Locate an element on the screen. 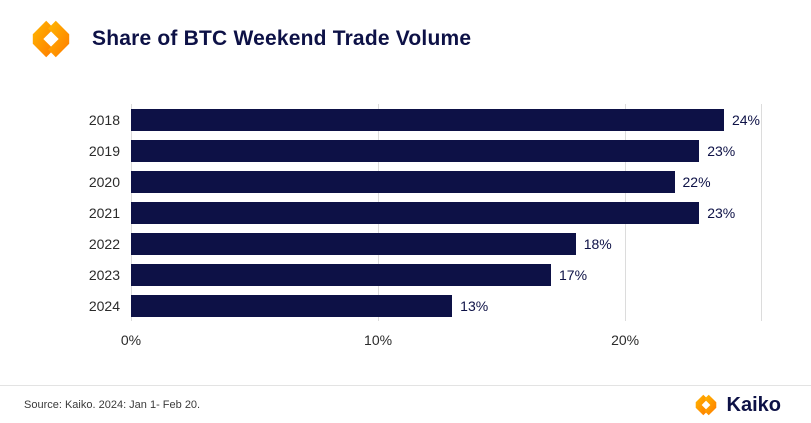 Image resolution: width=811 pixels, height=423 pixels. bar-row-2022: 18% is located at coordinates (446, 243).